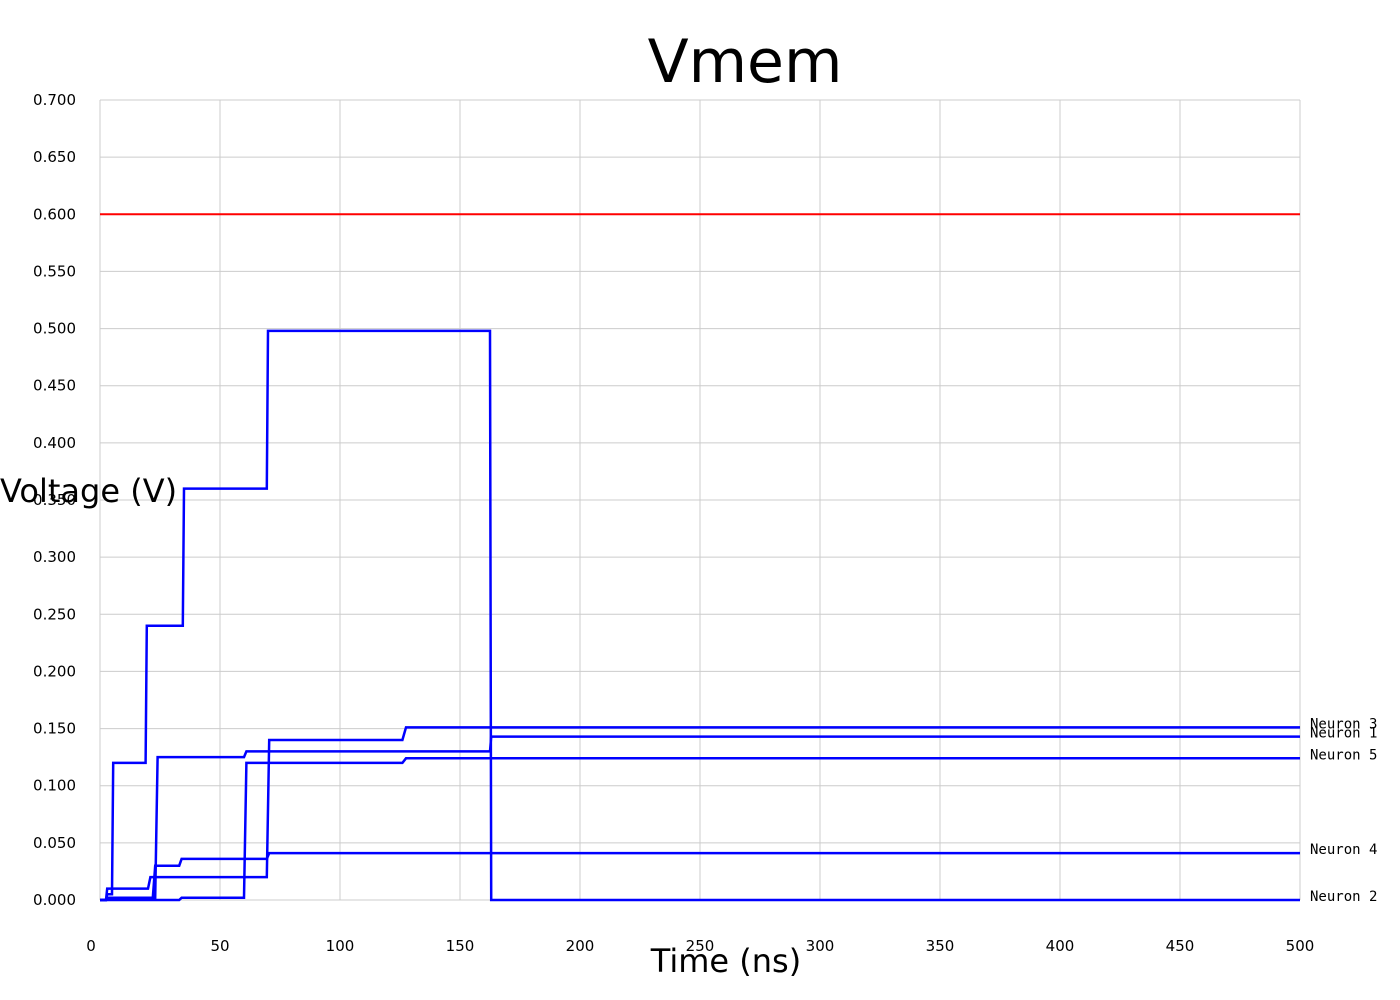  I want to click on x-tick-label: 200, so click(580, 946).